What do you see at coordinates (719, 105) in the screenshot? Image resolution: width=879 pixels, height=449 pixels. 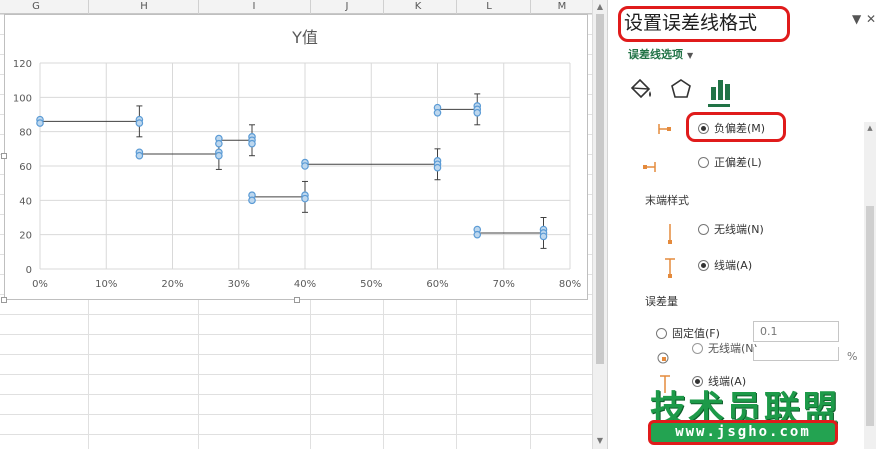 I see `active-tab-indicator` at bounding box center [719, 105].